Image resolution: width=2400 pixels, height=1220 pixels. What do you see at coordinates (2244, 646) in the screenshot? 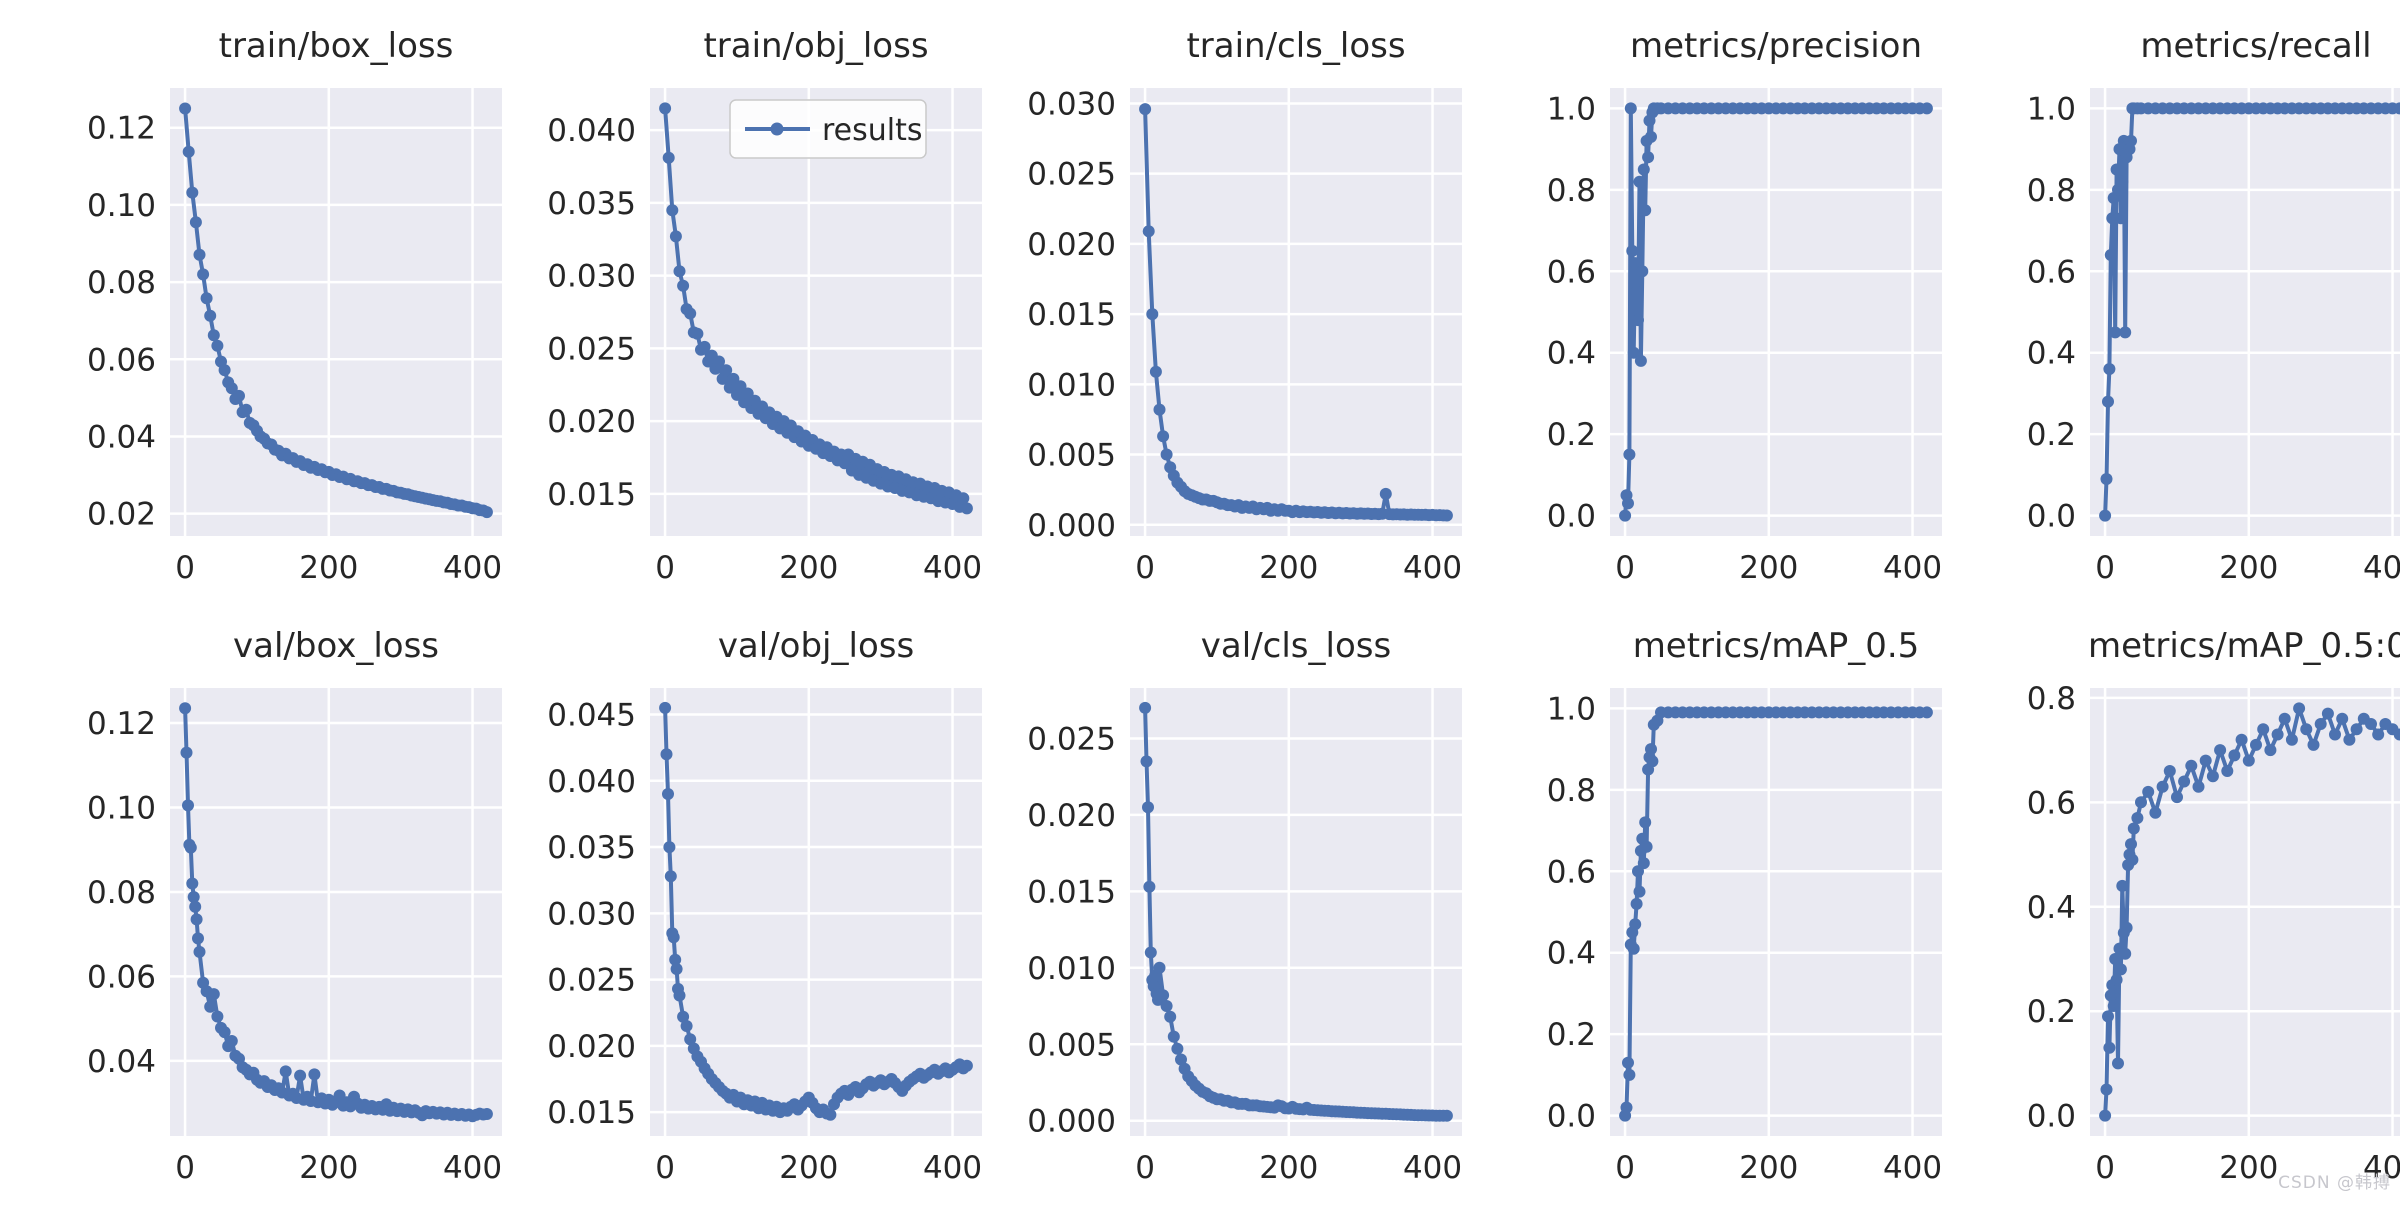
I see `plot-title: metrics/mAP_0.5:0.95` at bounding box center [2244, 646].